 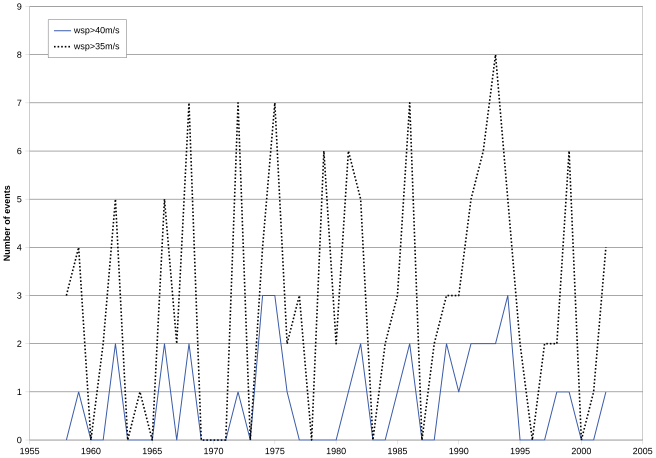 I want to click on x-tick-label: 1990, so click(x=458, y=451).